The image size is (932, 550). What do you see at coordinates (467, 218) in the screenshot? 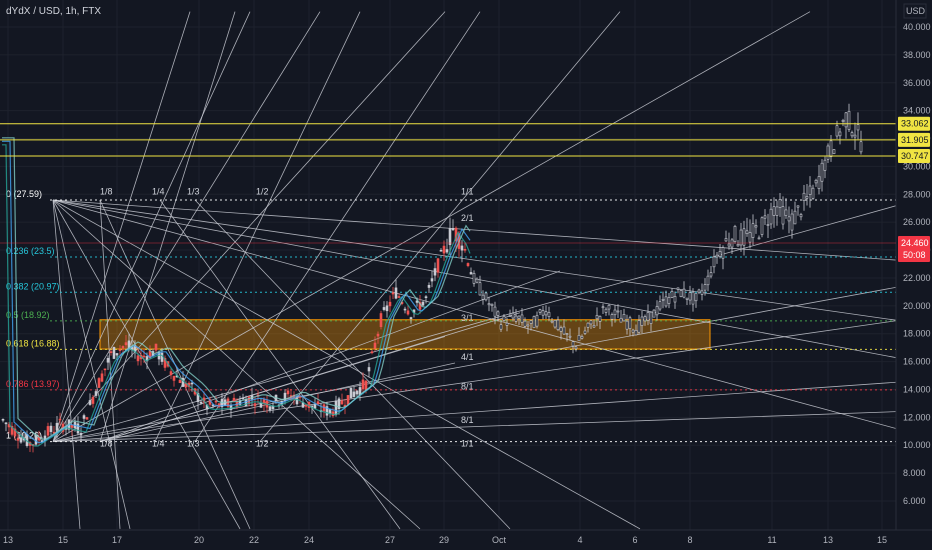
I see `fan-label: 2/1` at bounding box center [467, 218].